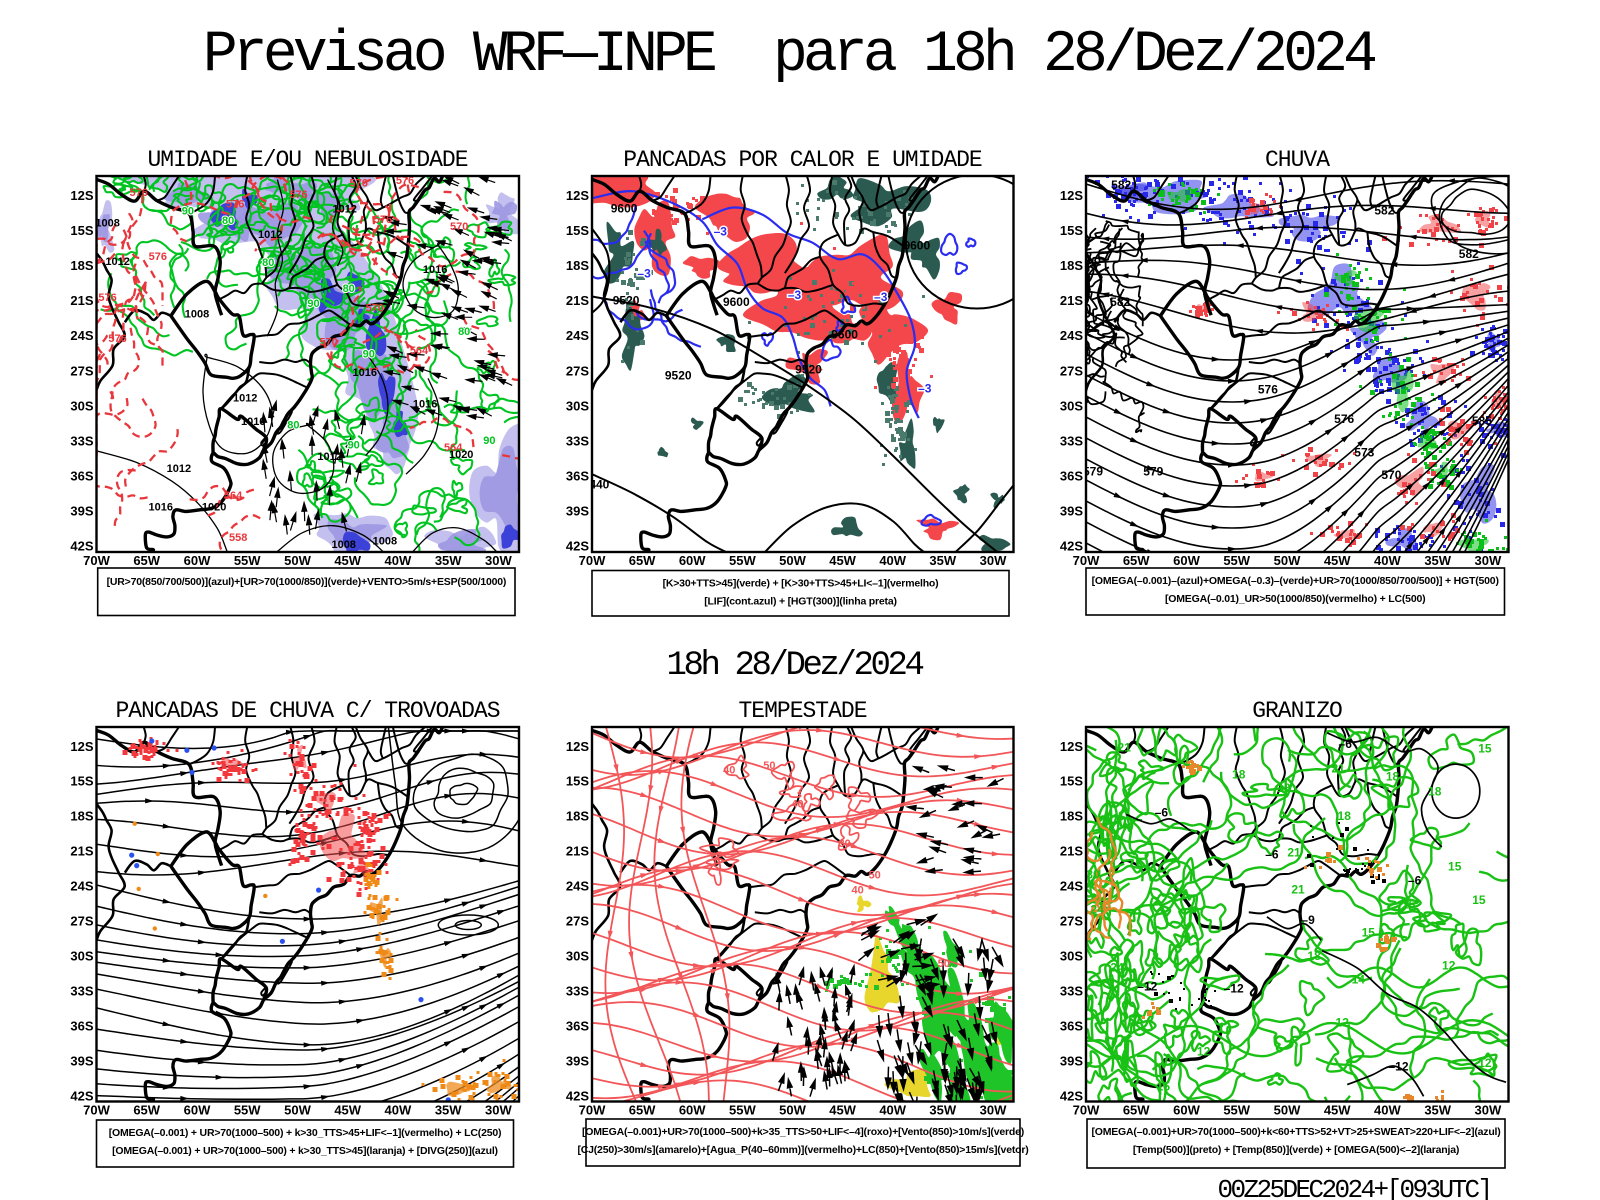  Describe the element at coordinates (1297, 160) in the screenshot. I see `svg-text: CHUVA` at that location.